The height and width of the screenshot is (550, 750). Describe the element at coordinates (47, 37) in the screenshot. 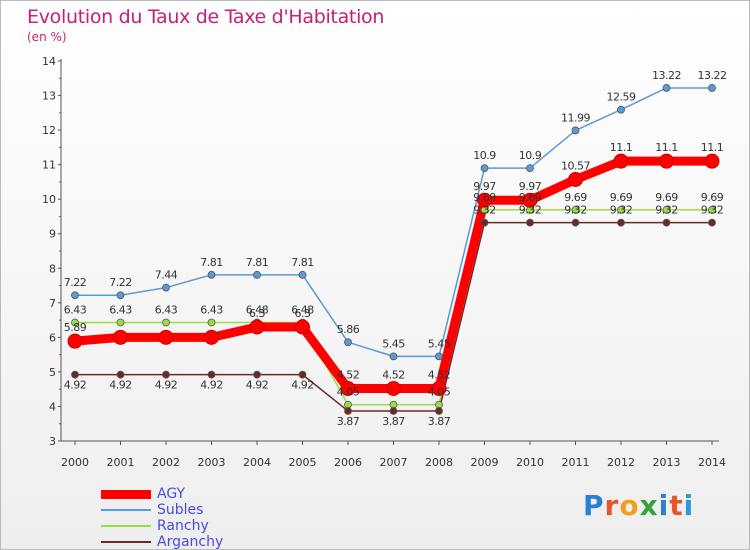

I see `chart-subtitle: (en %)` at that location.